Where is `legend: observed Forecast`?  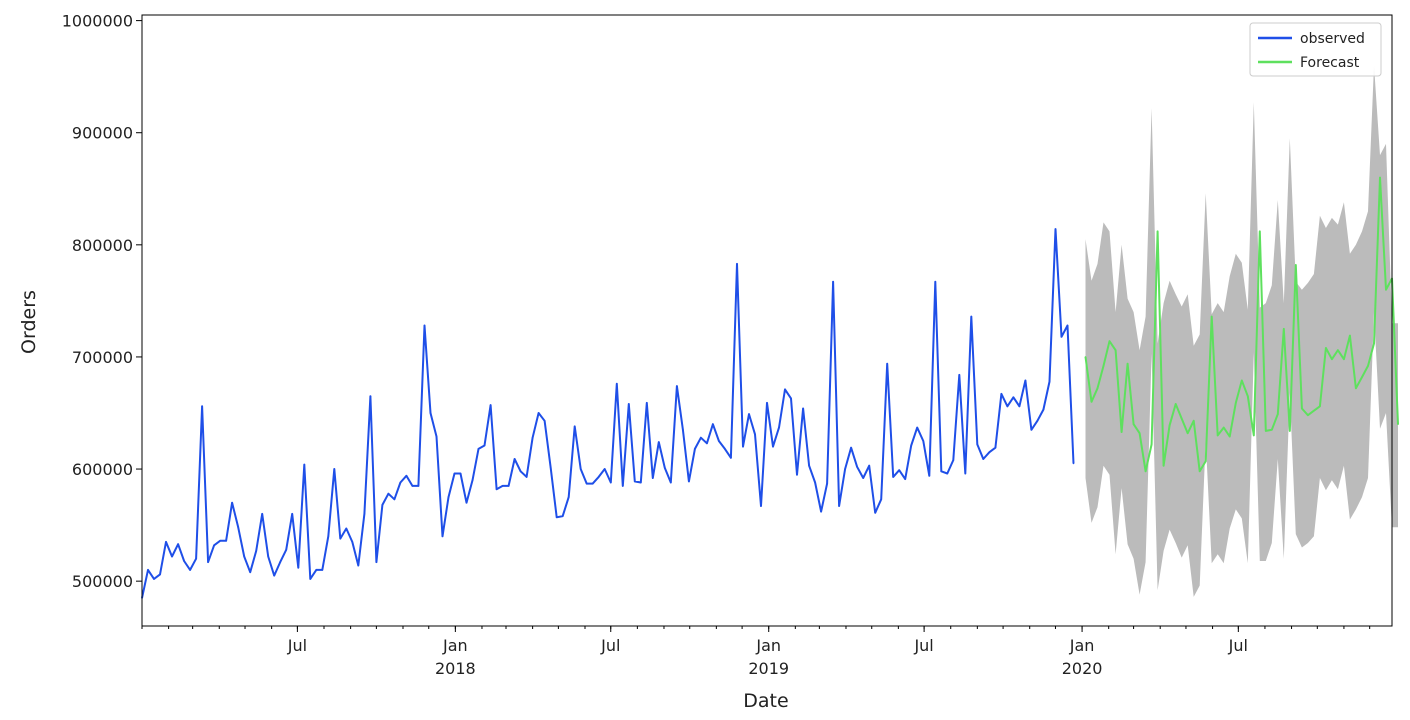
legend: observed Forecast is located at coordinates (1315, 49).